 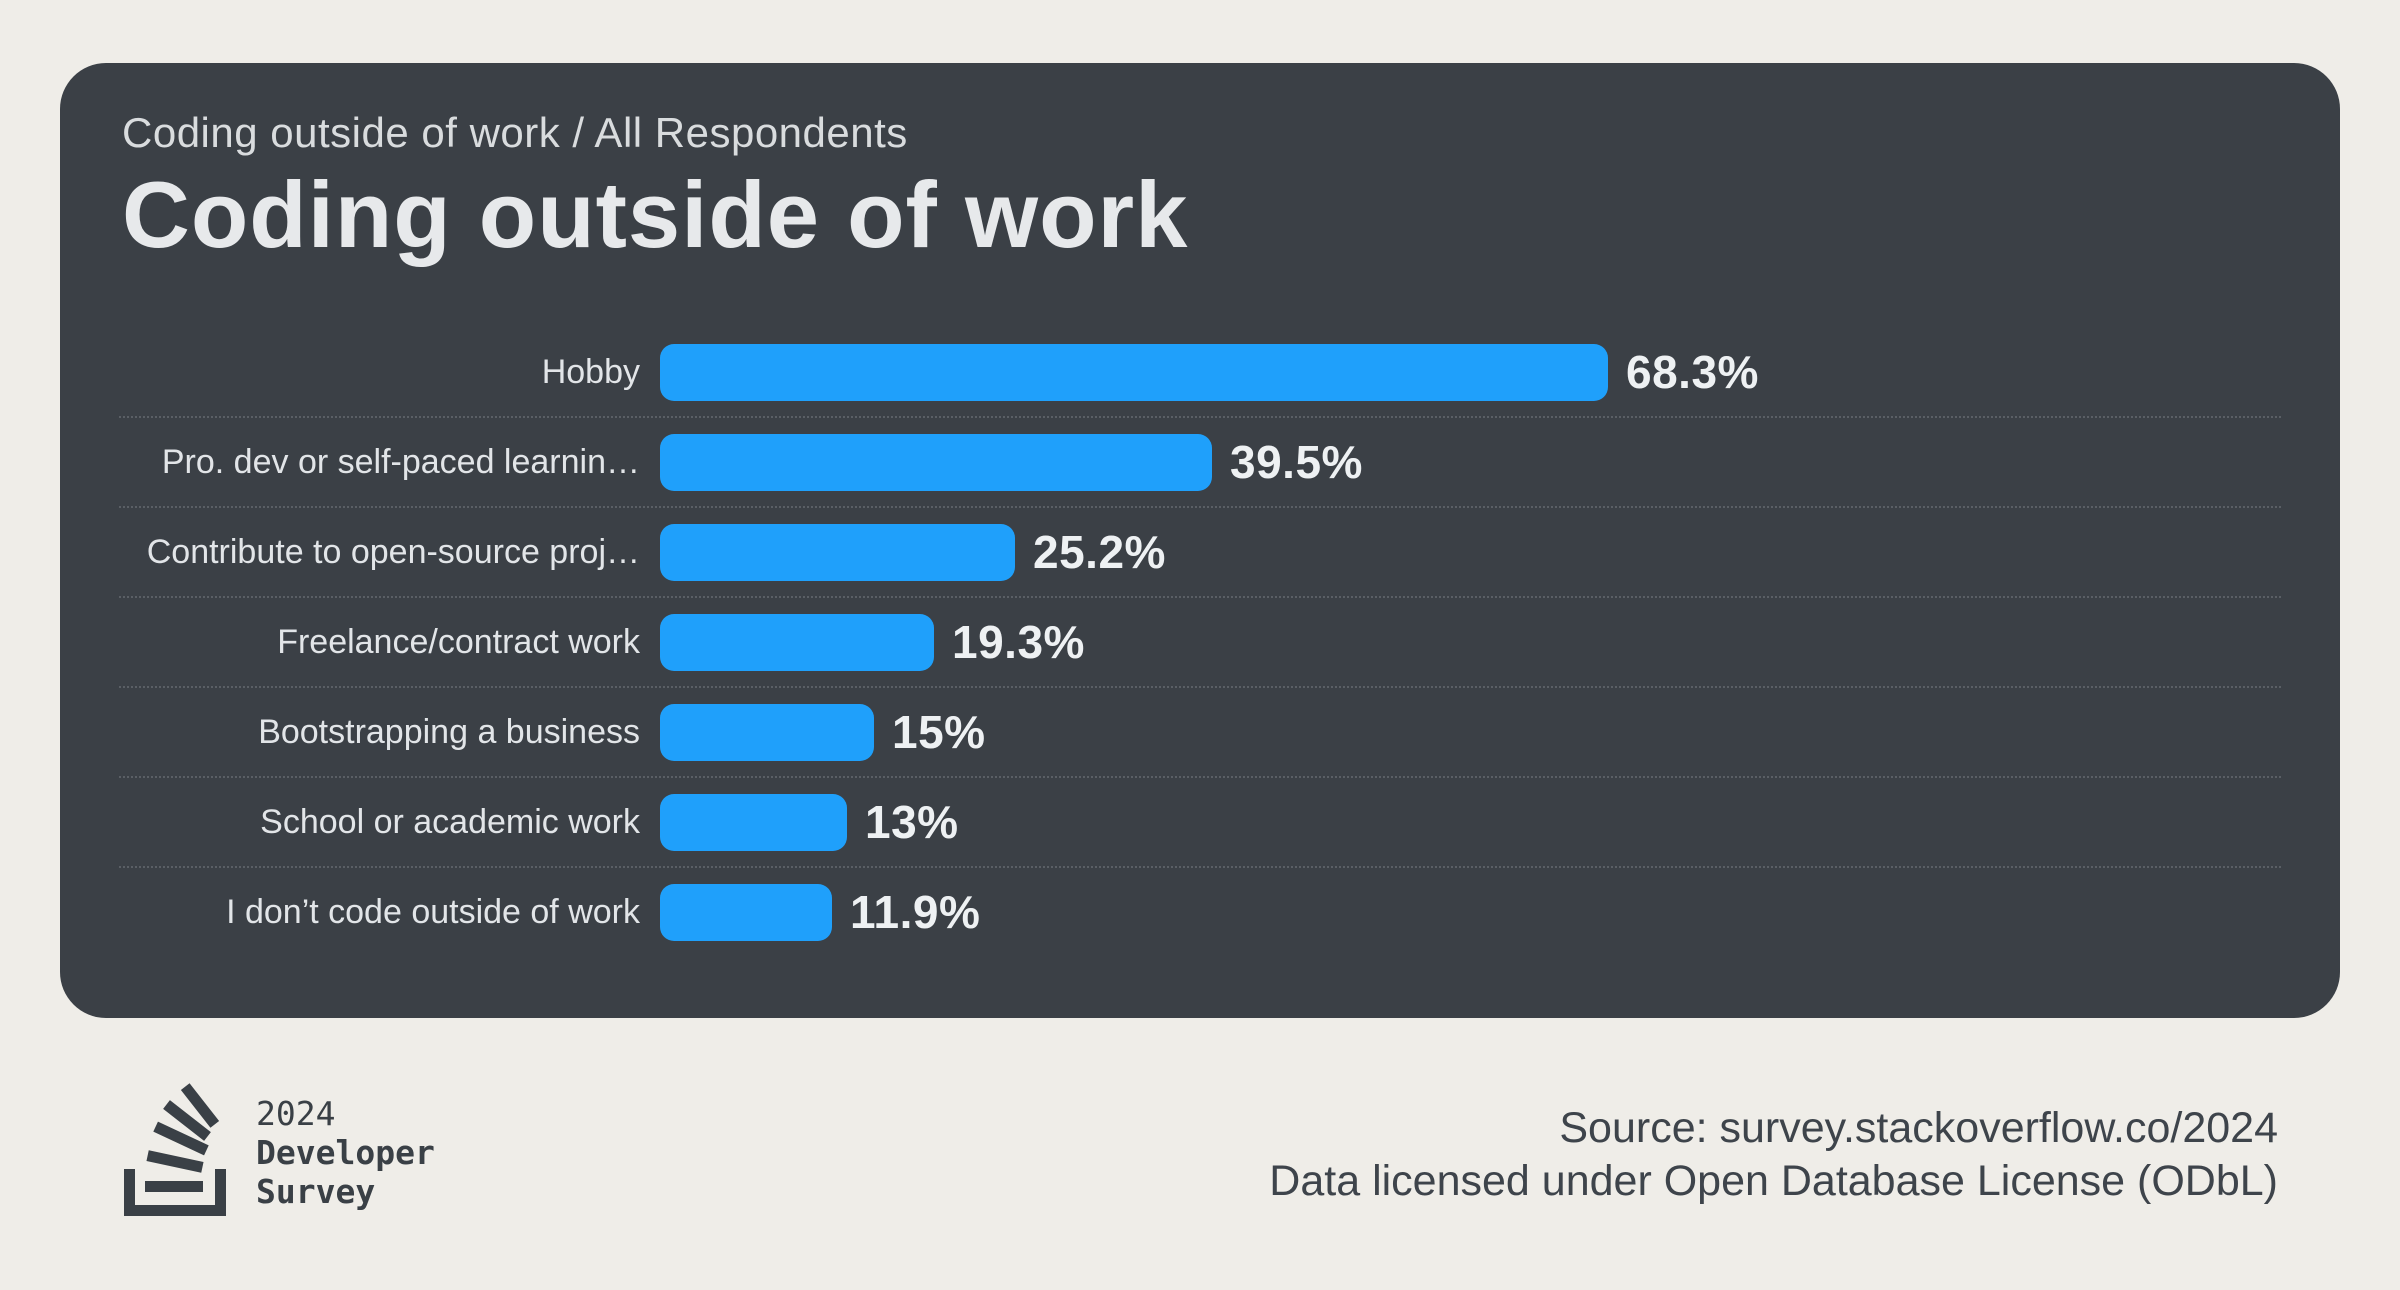 I want to click on category-label: Freelance/contract work, so click(x=458, y=641).